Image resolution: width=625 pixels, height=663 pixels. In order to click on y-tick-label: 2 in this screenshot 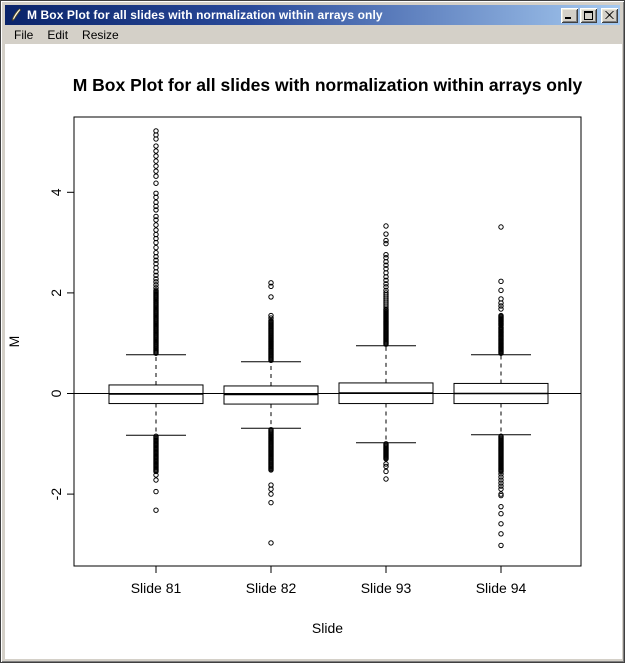, I will do `click(56, 293)`.